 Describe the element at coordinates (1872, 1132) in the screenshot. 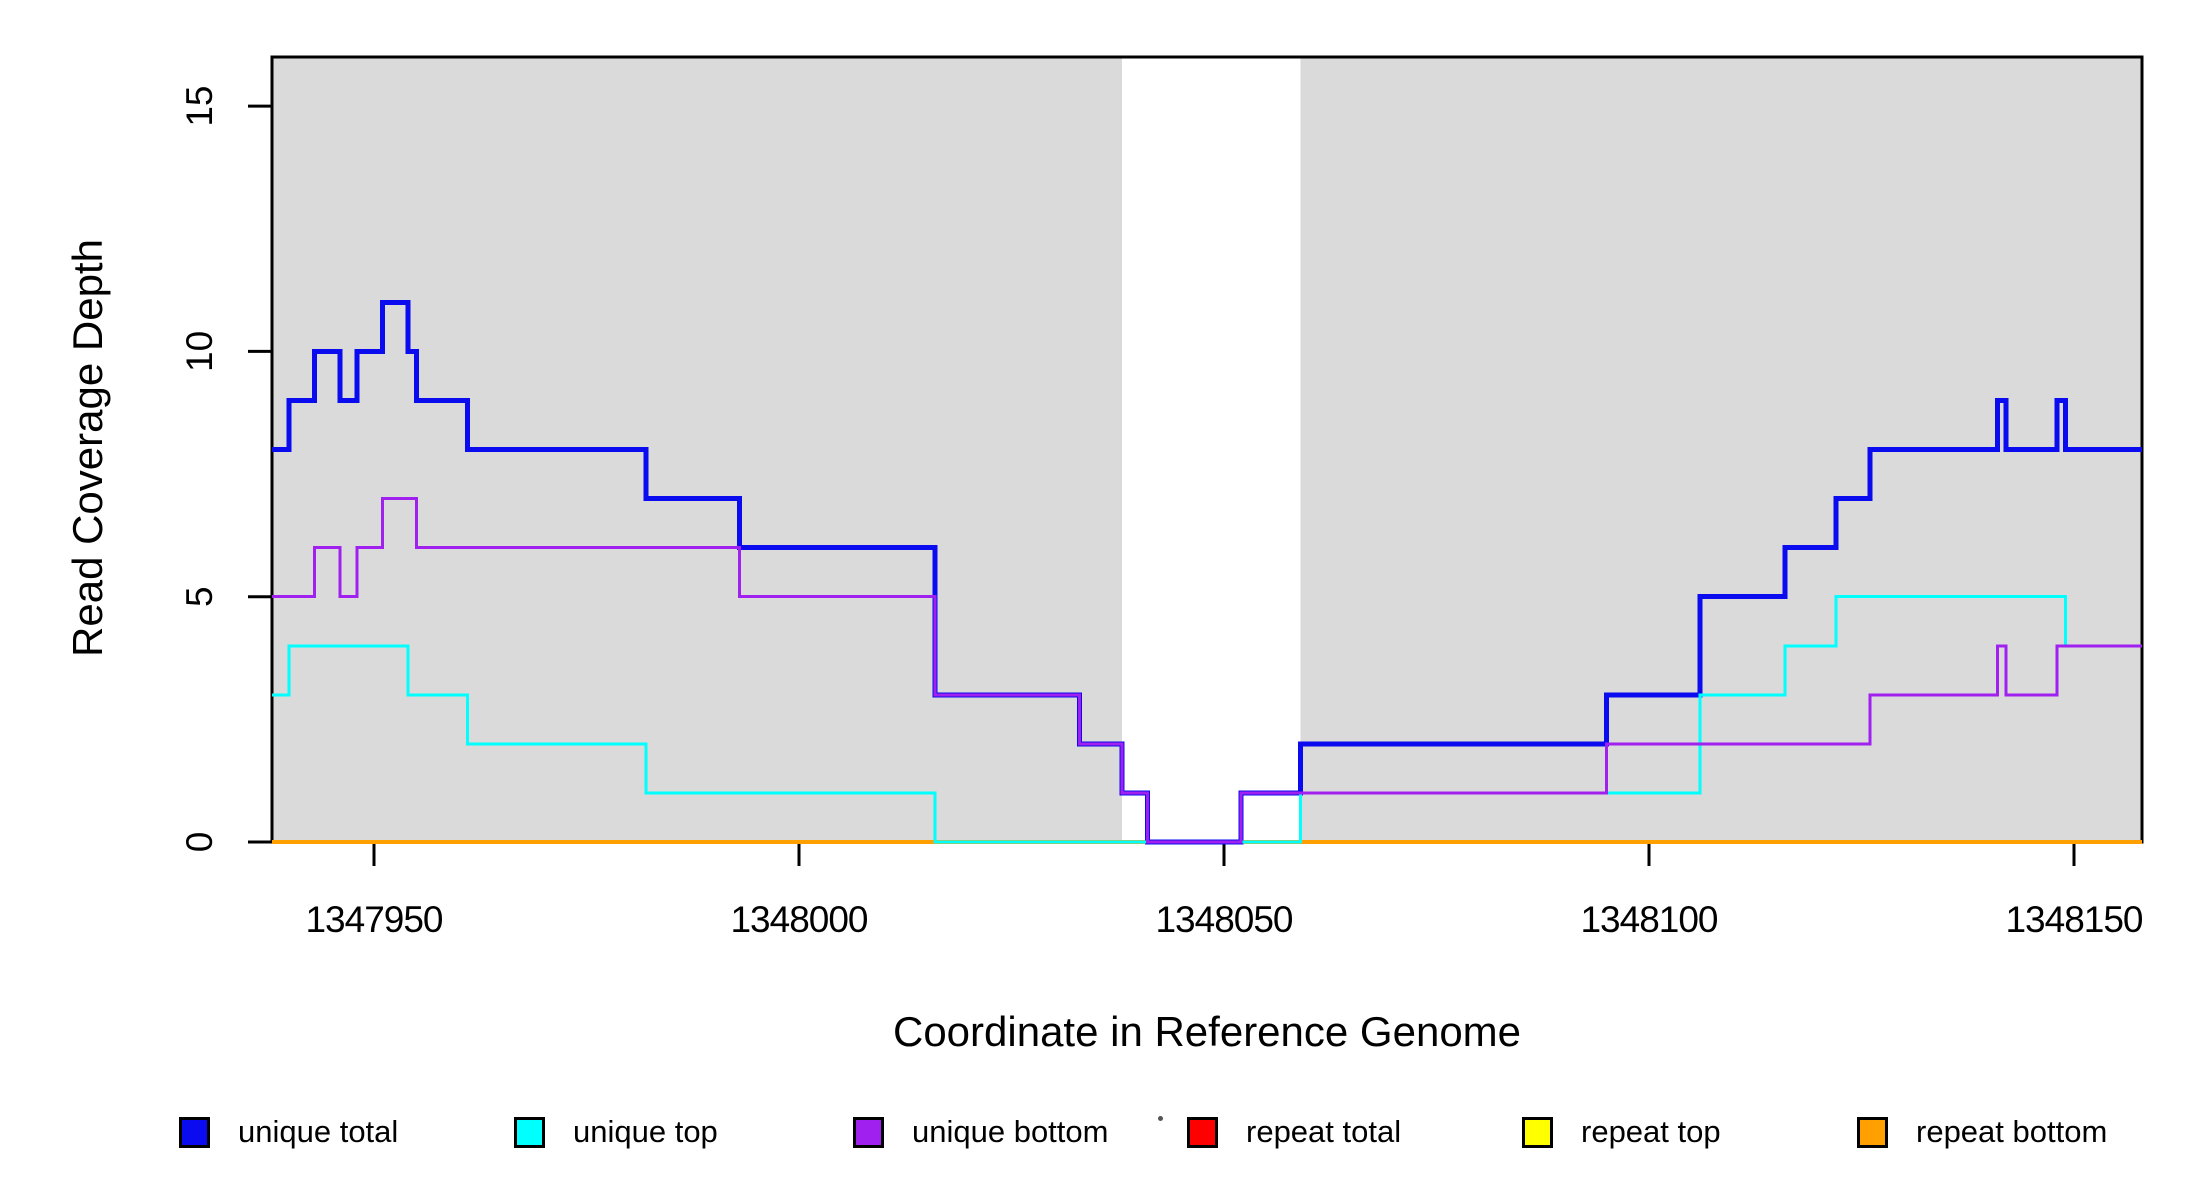

I see `legend-swatch-repeat-bottom` at that location.